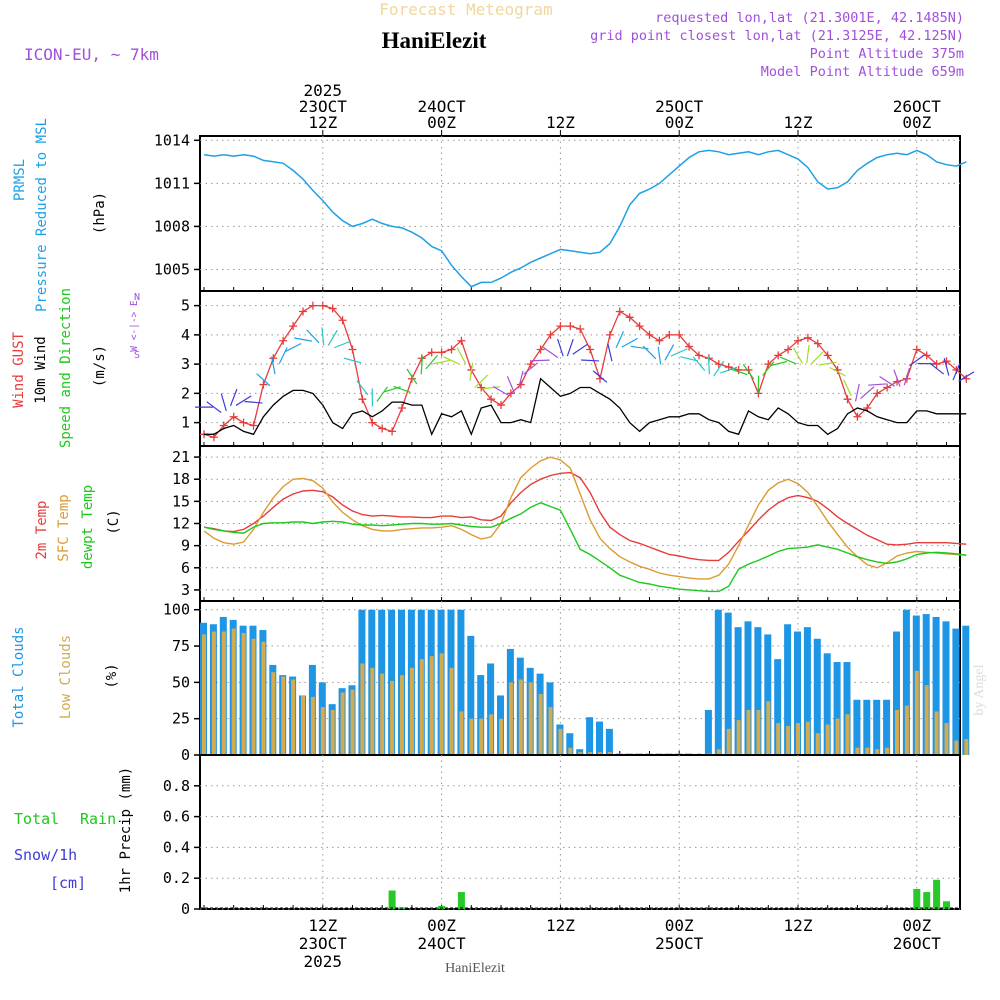 The width and height of the screenshot is (1000, 1000). What do you see at coordinates (181, 719) in the screenshot?
I see `y-tick-label: 25` at bounding box center [181, 719].